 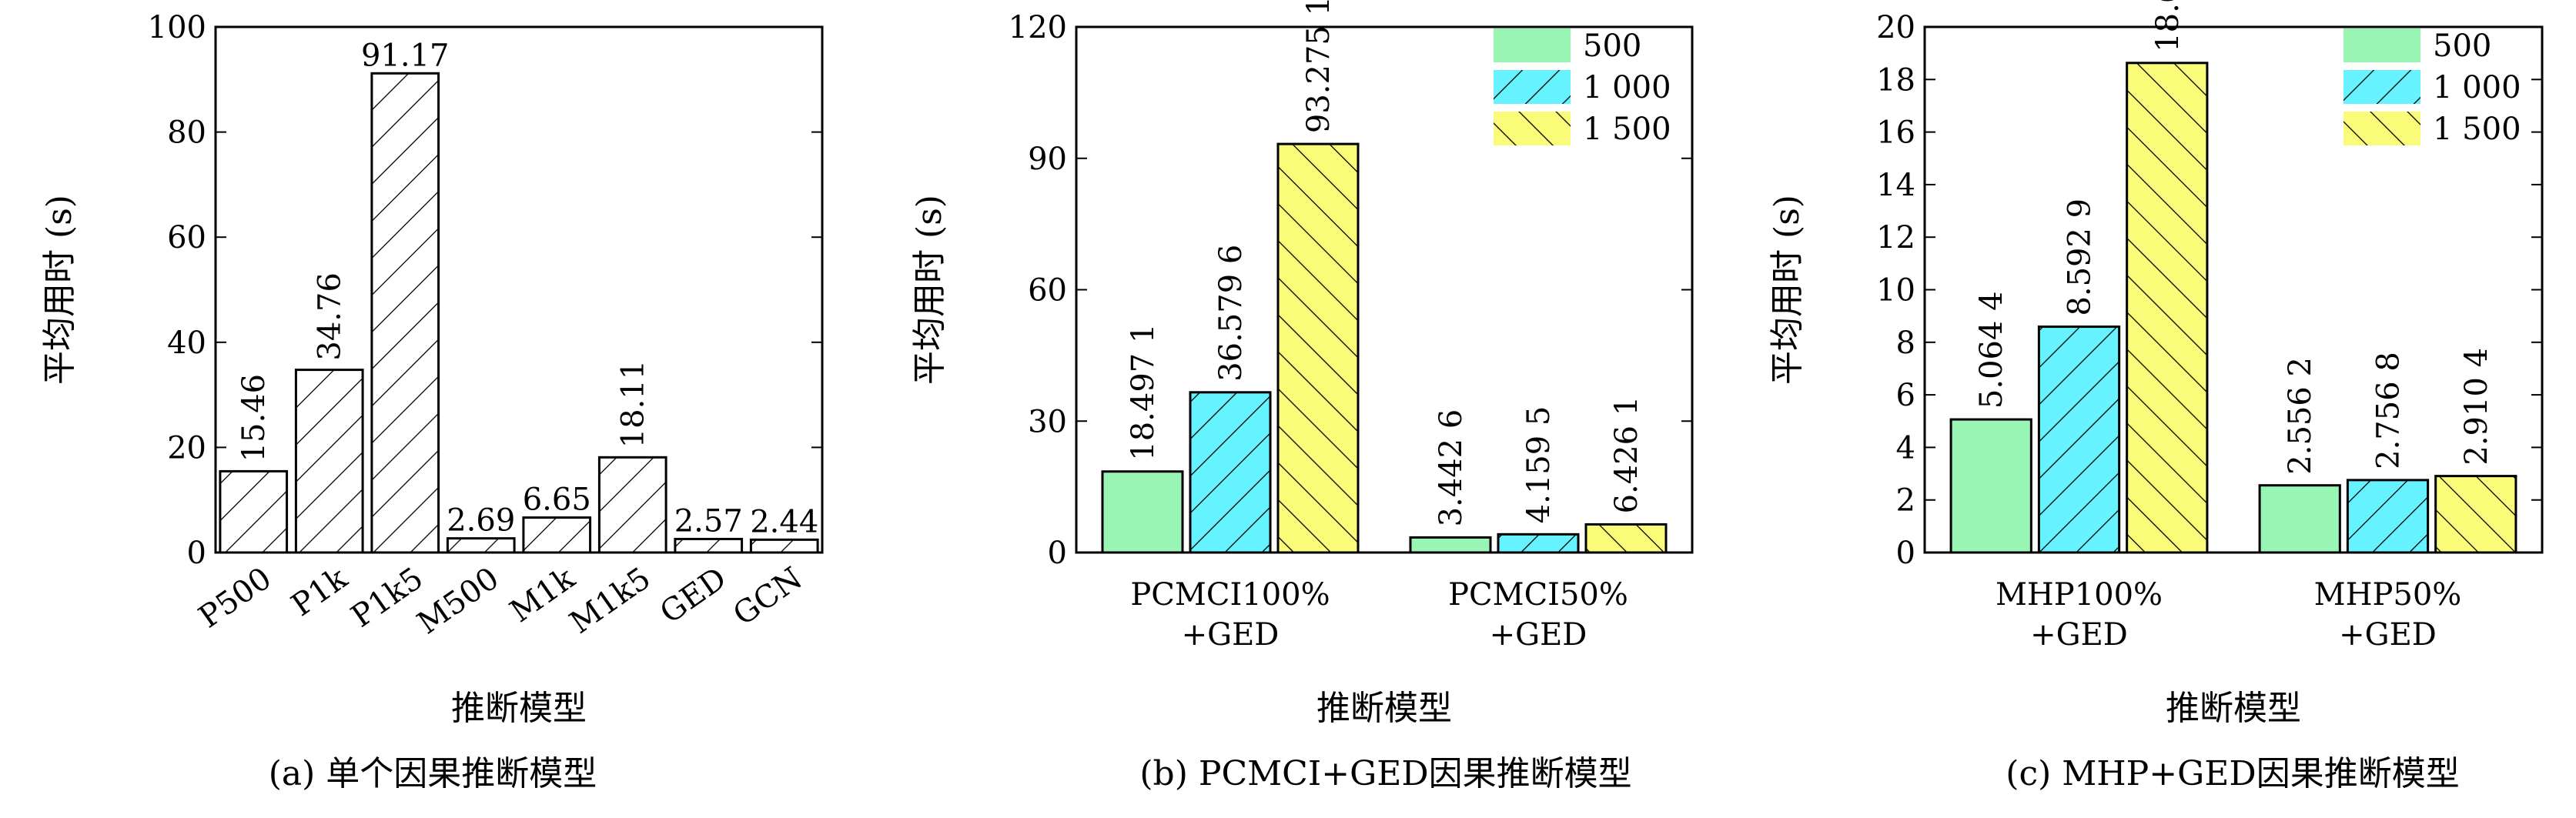 I want to click on data-label: 2.57, so click(x=708, y=521).